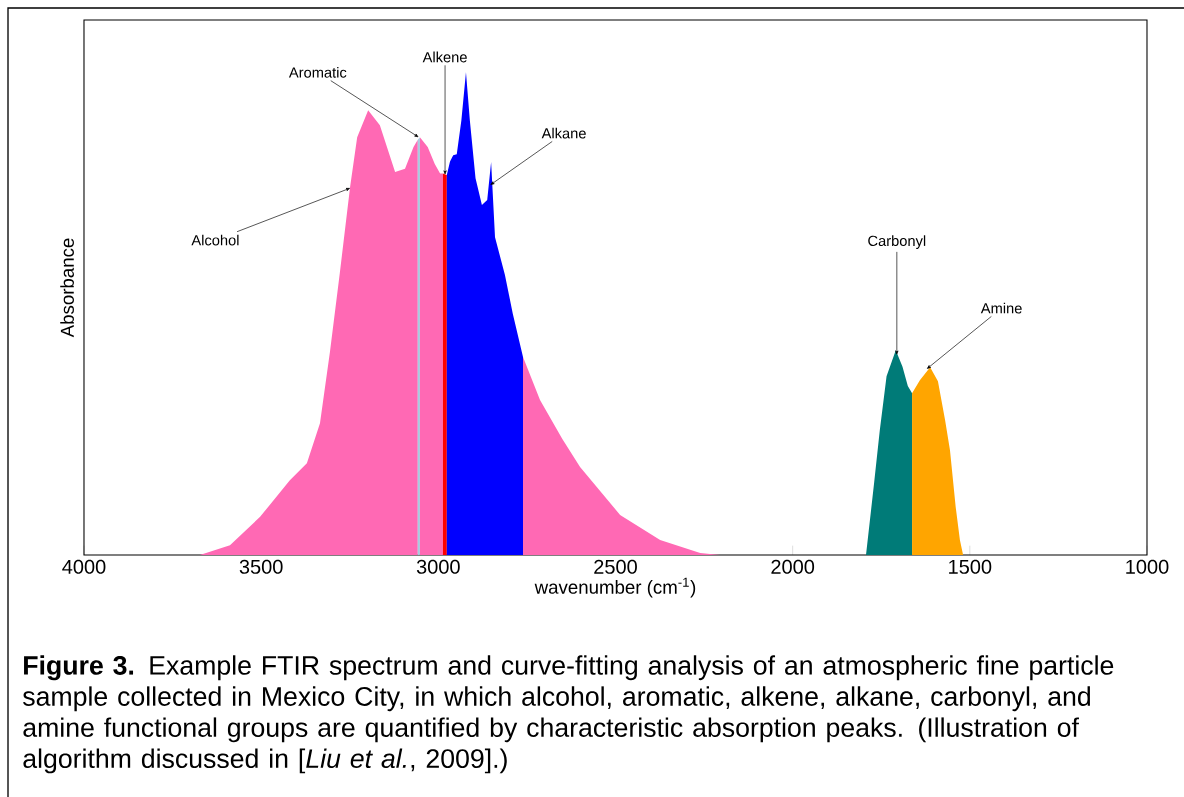 Image resolution: width=1184 pixels, height=797 pixels. I want to click on annotation: Amine, so click(1001, 308).